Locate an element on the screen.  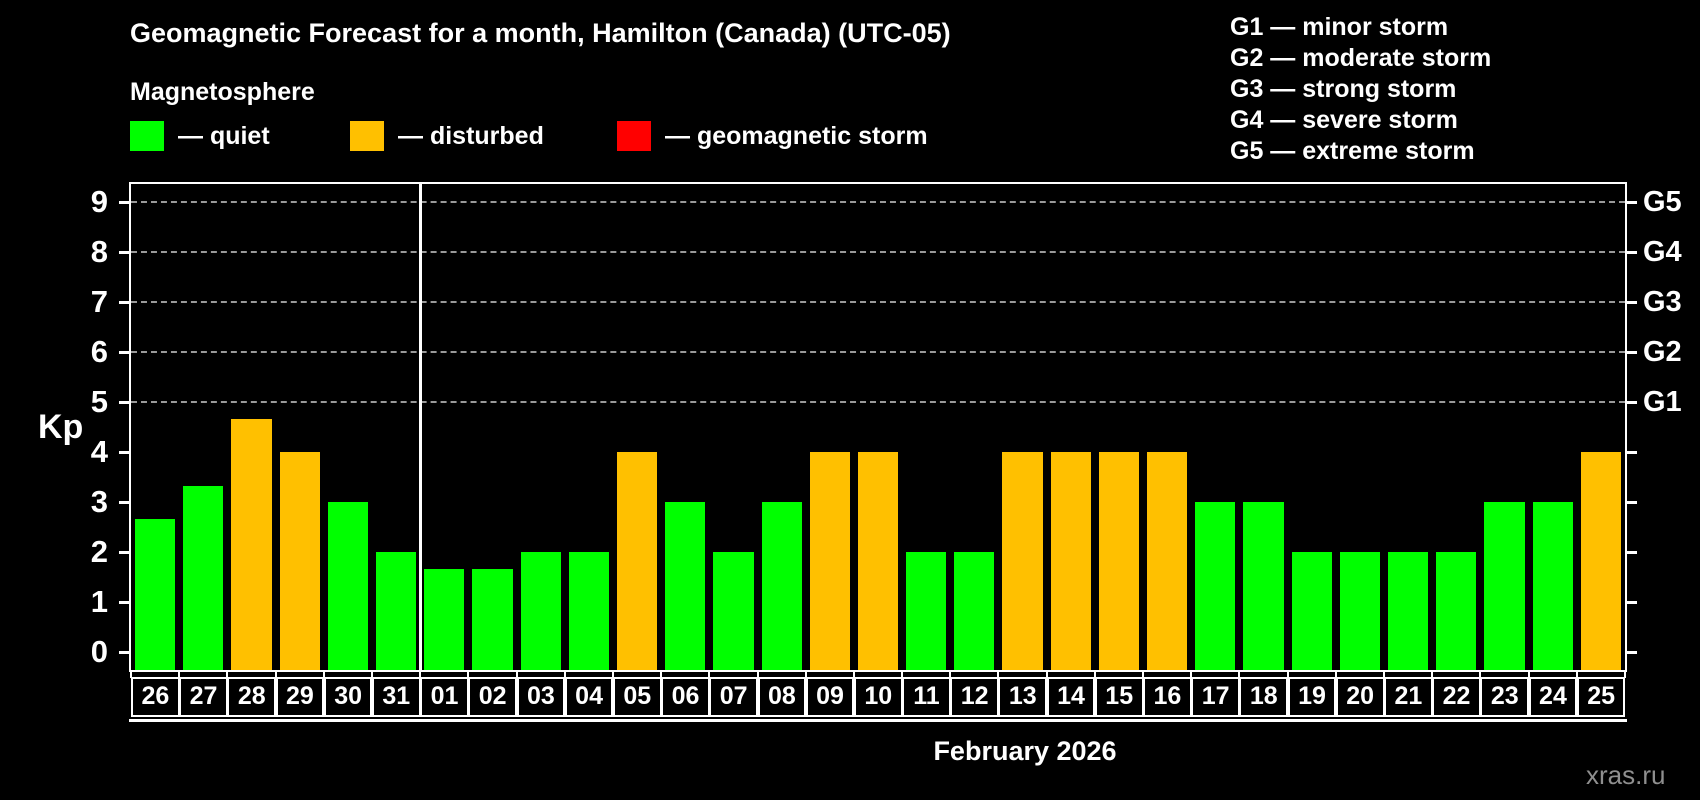
legend-item-quiet: — quiet is located at coordinates (200, 136).